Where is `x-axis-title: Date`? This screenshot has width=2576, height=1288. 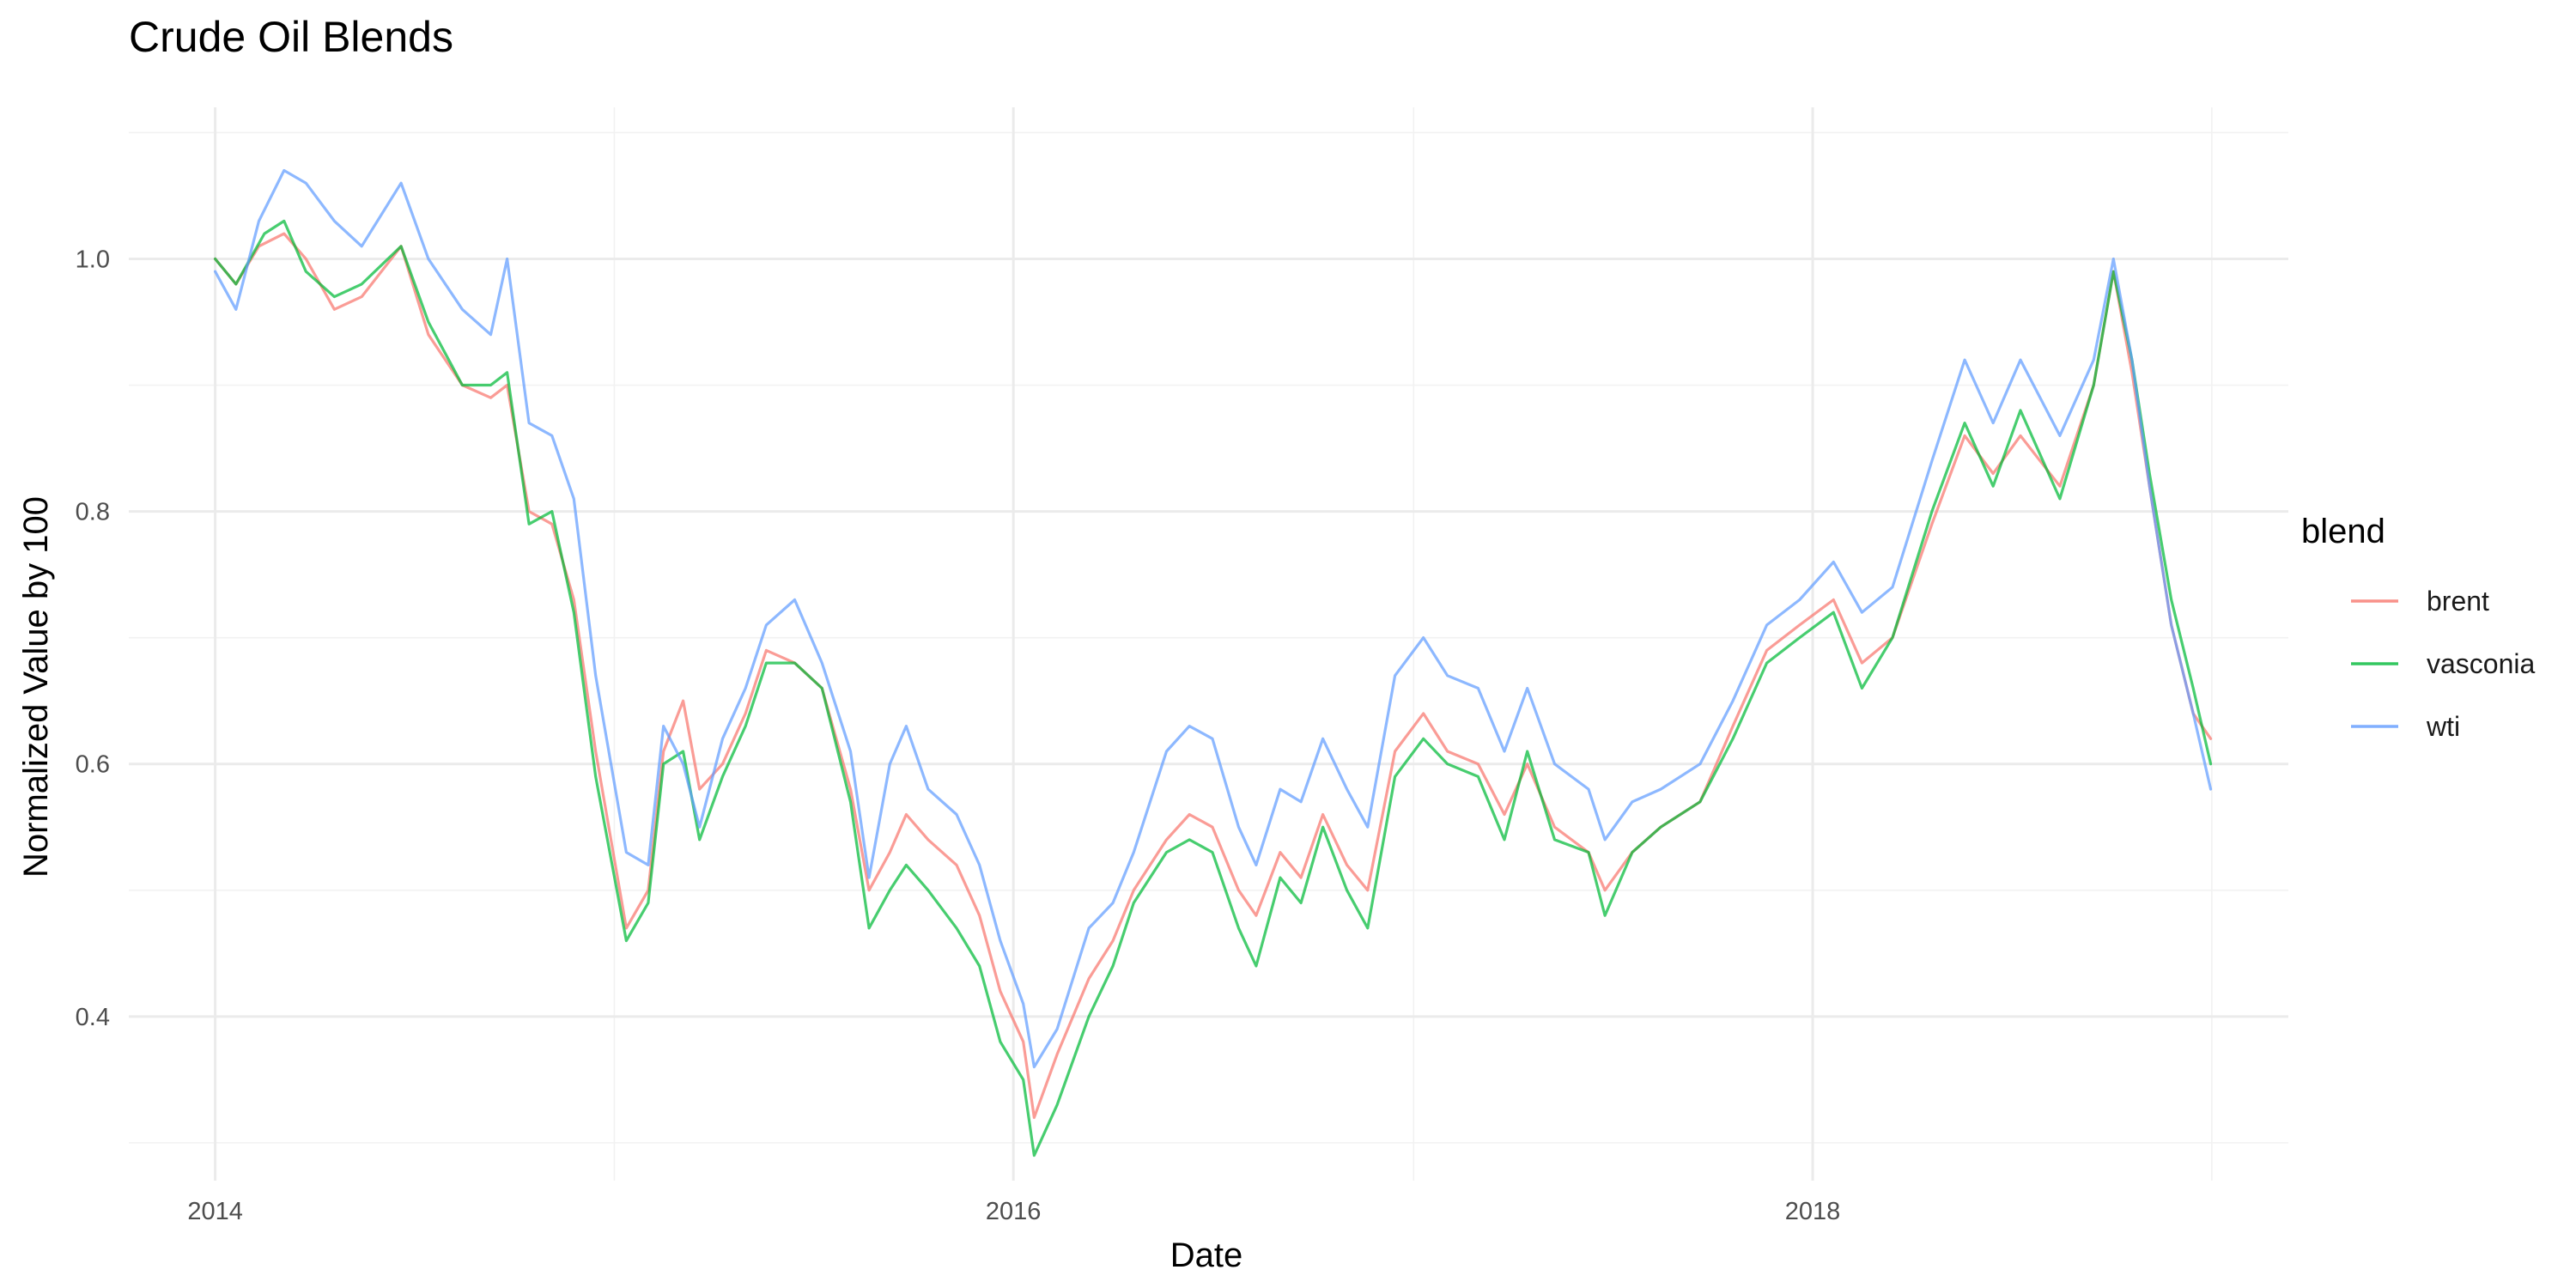
x-axis-title: Date is located at coordinates (1206, 1255).